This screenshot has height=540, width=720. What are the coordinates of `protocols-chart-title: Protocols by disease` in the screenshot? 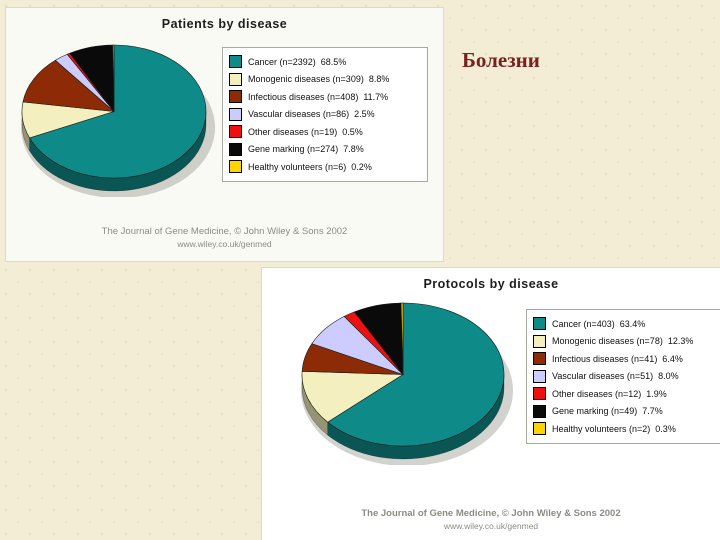 It's located at (491, 284).